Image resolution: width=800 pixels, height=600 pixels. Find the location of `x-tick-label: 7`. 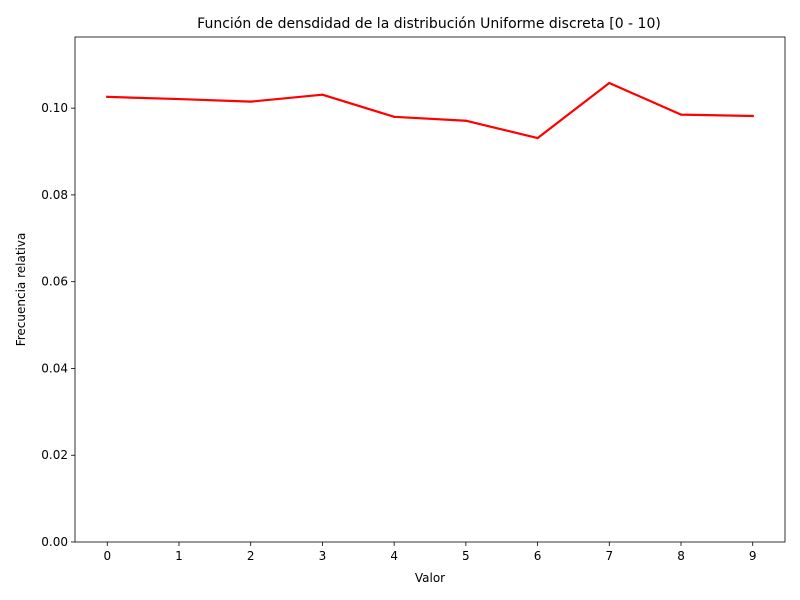

x-tick-label: 7 is located at coordinates (609, 556).